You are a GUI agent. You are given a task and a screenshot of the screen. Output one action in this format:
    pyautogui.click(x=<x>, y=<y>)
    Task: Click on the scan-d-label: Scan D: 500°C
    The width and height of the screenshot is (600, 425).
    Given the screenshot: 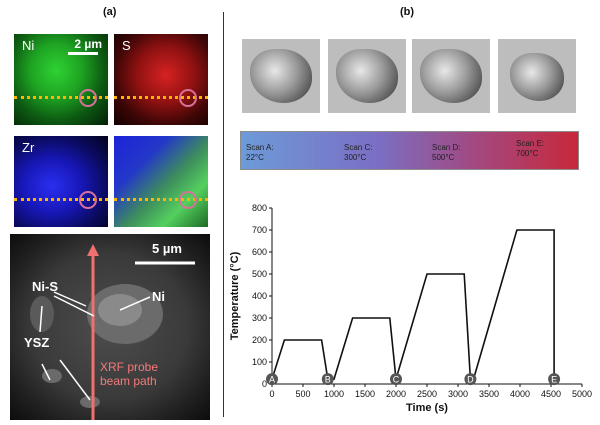 What is the action you would take?
    pyautogui.click(x=446, y=153)
    